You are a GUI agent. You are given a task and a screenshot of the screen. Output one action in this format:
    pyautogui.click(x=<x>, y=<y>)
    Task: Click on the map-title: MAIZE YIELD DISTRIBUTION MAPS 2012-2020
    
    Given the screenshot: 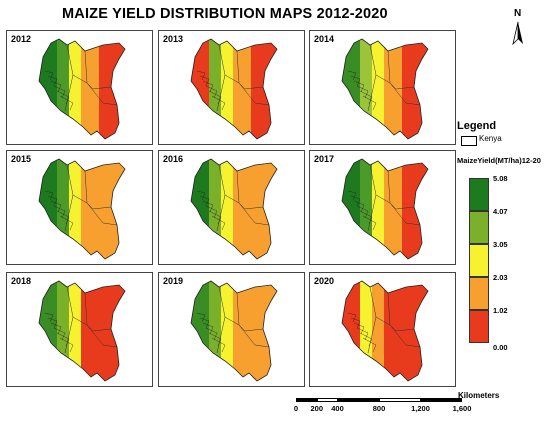 What is the action you would take?
    pyautogui.click(x=225, y=14)
    